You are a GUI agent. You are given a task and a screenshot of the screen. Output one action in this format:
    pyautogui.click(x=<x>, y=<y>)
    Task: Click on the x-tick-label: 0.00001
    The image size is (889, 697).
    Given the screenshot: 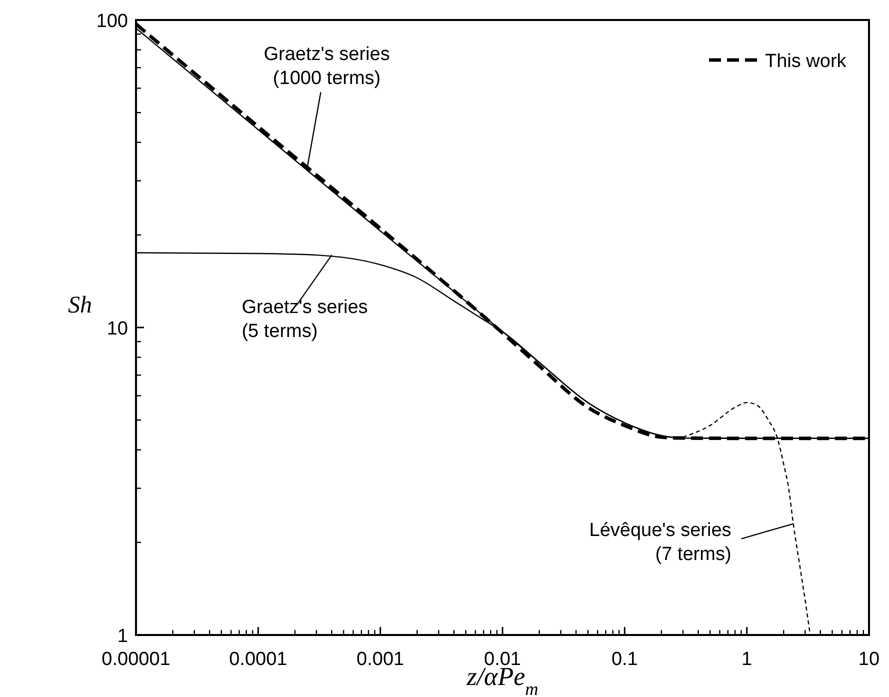 What is the action you would take?
    pyautogui.click(x=136, y=659)
    